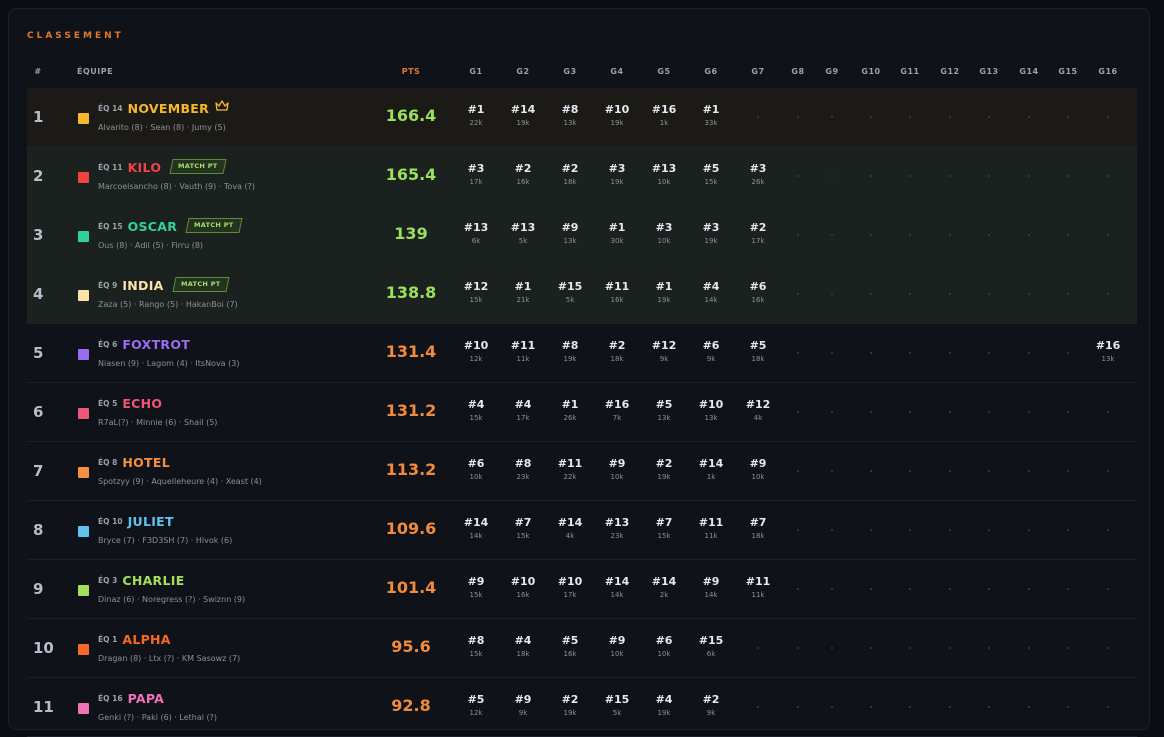  What do you see at coordinates (711, 71) in the screenshot?
I see `header-game-6: G6` at bounding box center [711, 71].